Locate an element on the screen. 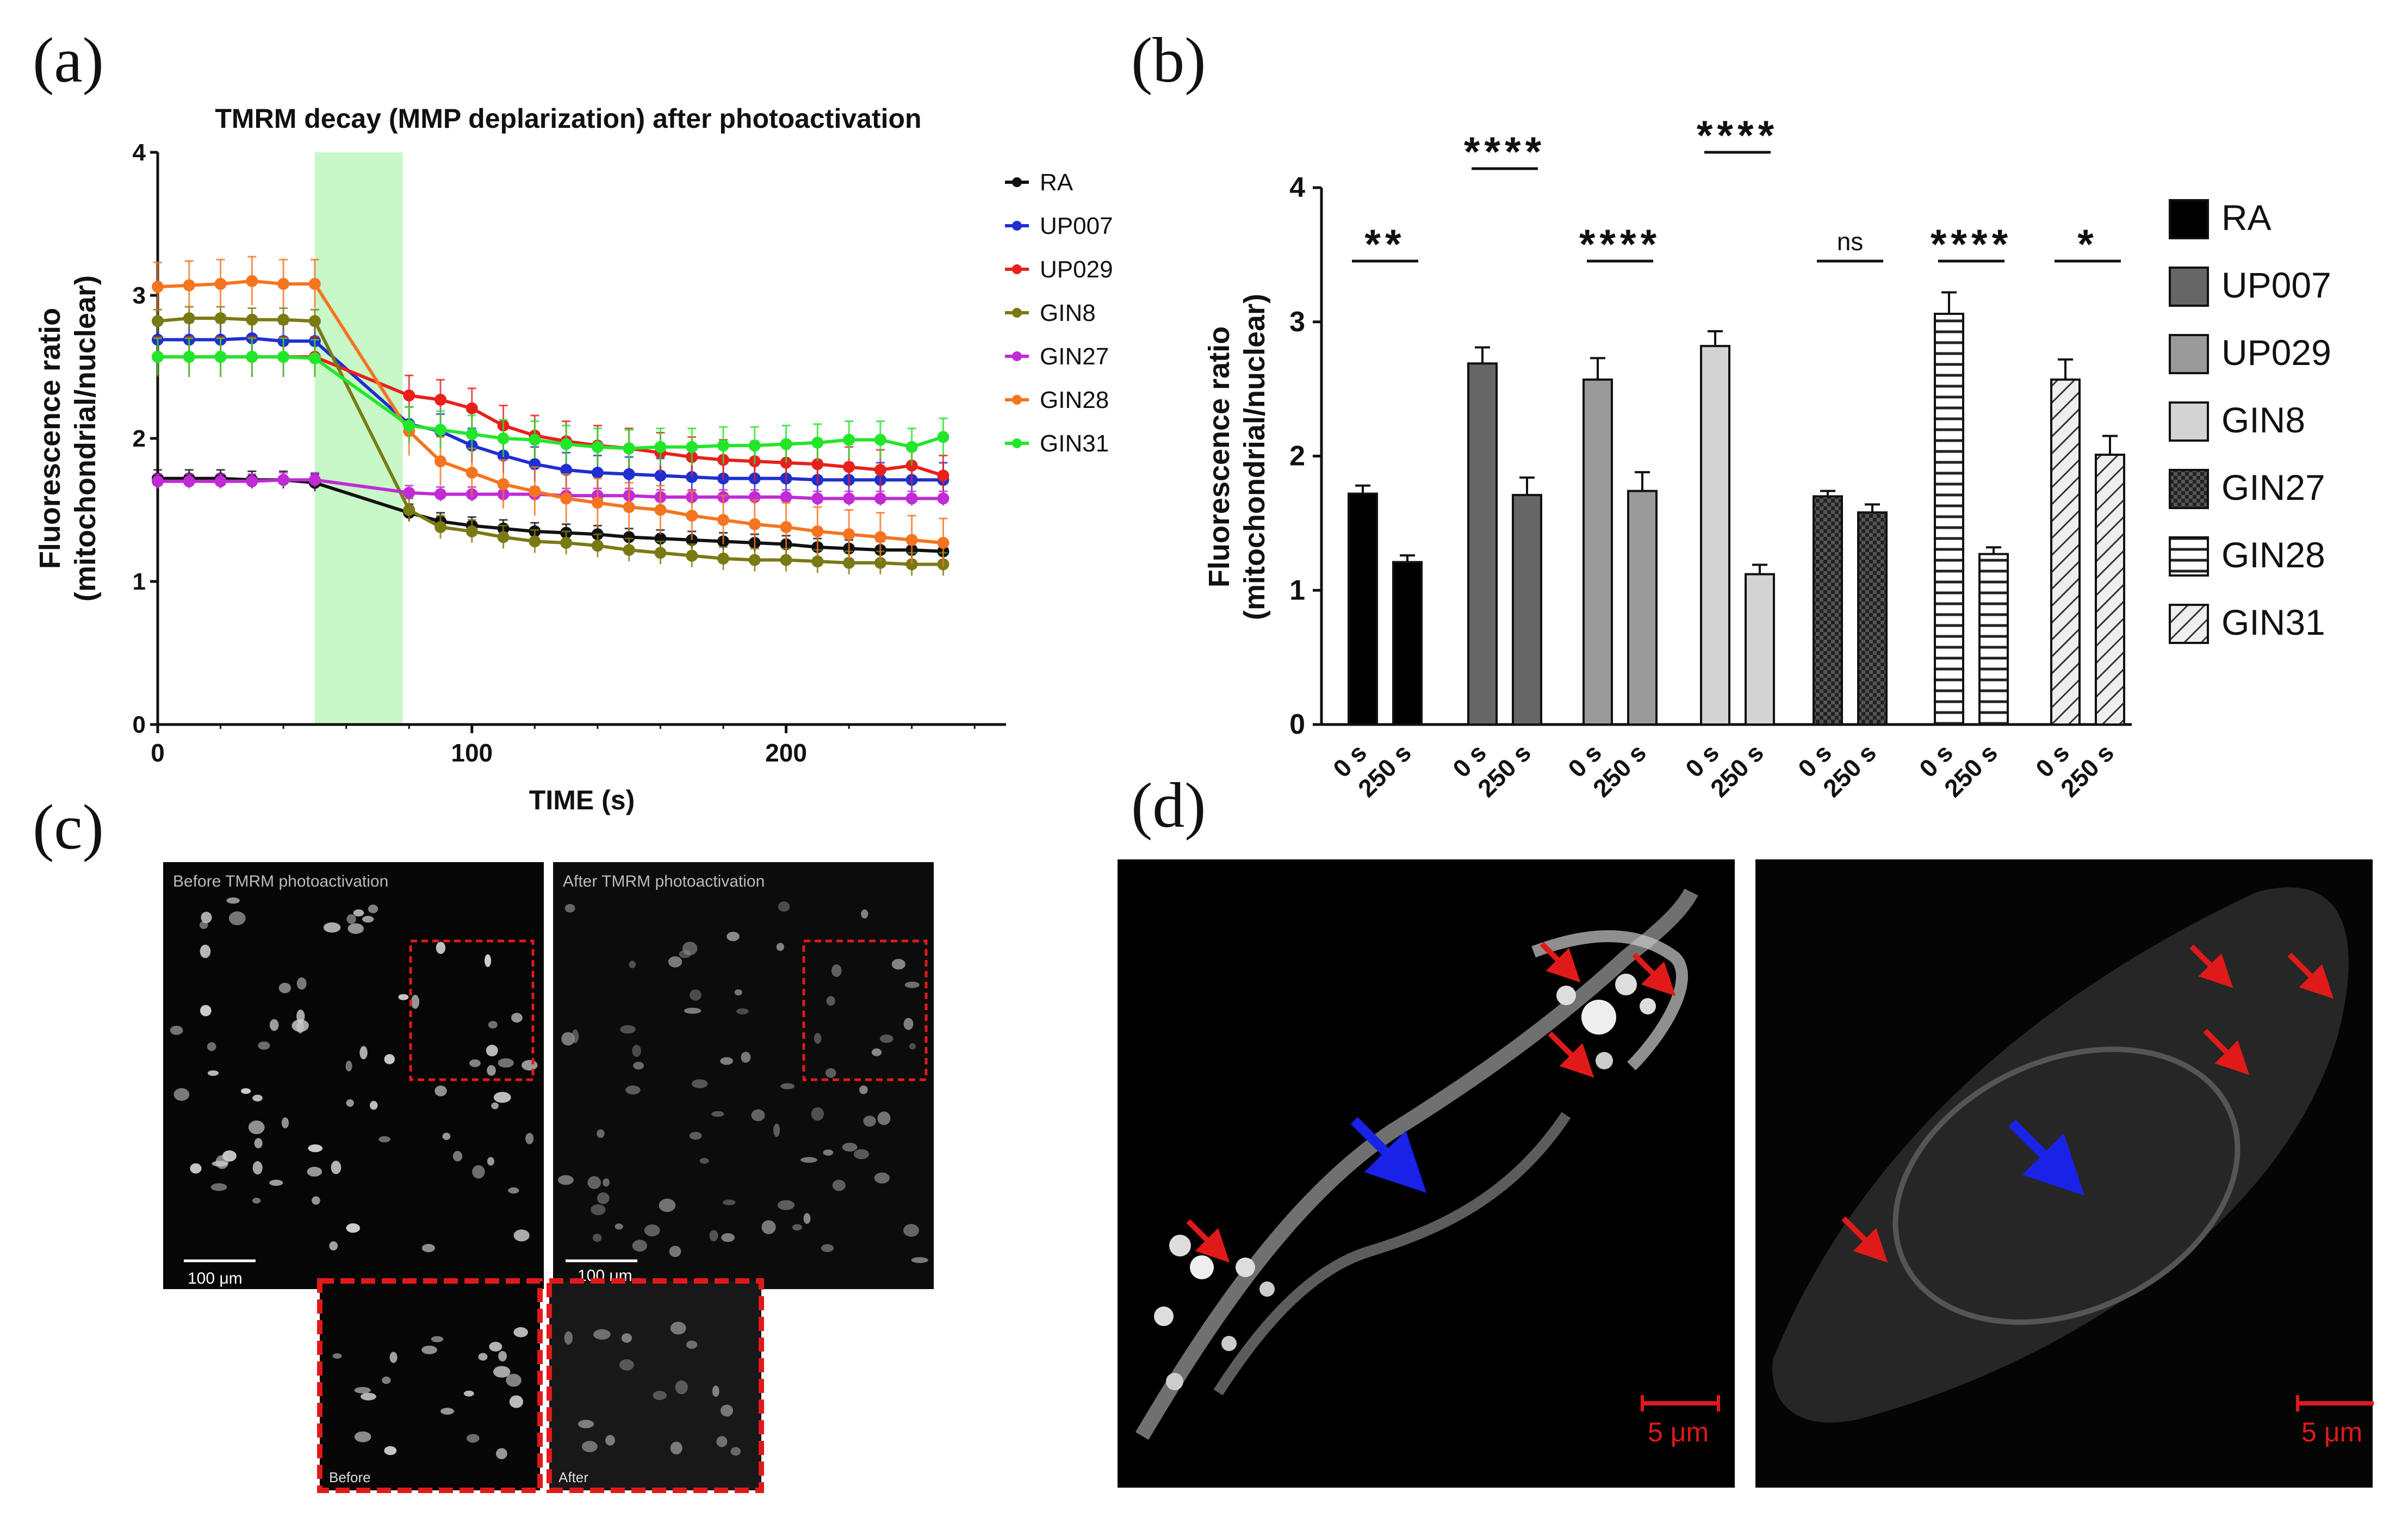 This screenshot has height=1517, width=2408. scale-label-d-left: 5 μm is located at coordinates (1679, 1432).